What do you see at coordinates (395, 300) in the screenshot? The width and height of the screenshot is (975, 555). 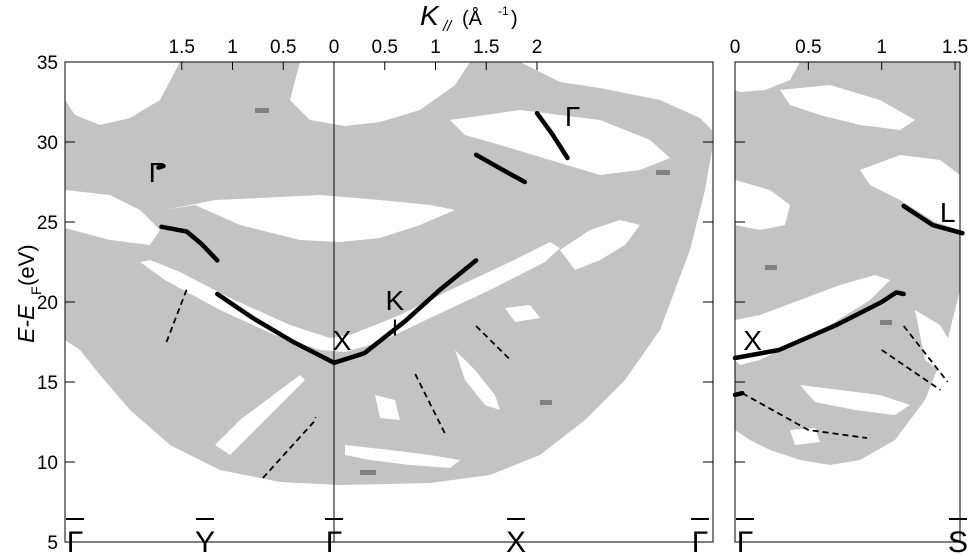 I see `band-label: K` at bounding box center [395, 300].